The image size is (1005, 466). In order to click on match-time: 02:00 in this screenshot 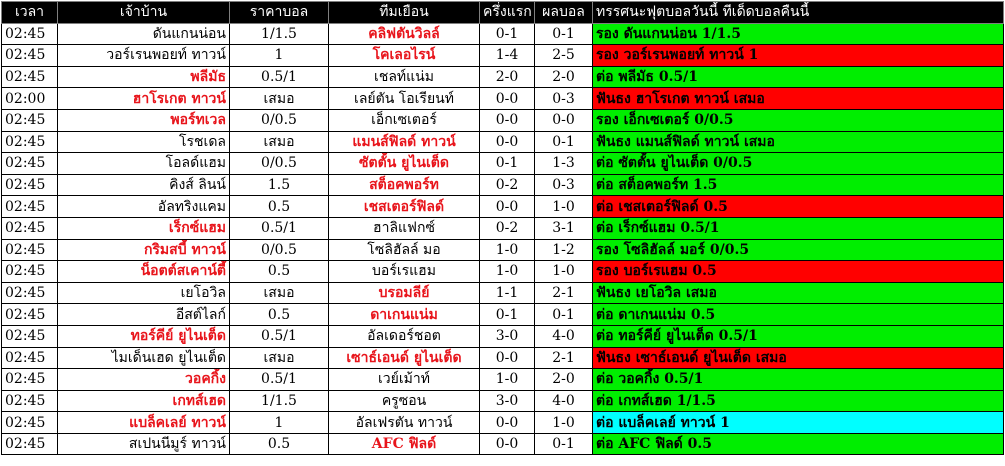, I will do `click(29, 98)`.